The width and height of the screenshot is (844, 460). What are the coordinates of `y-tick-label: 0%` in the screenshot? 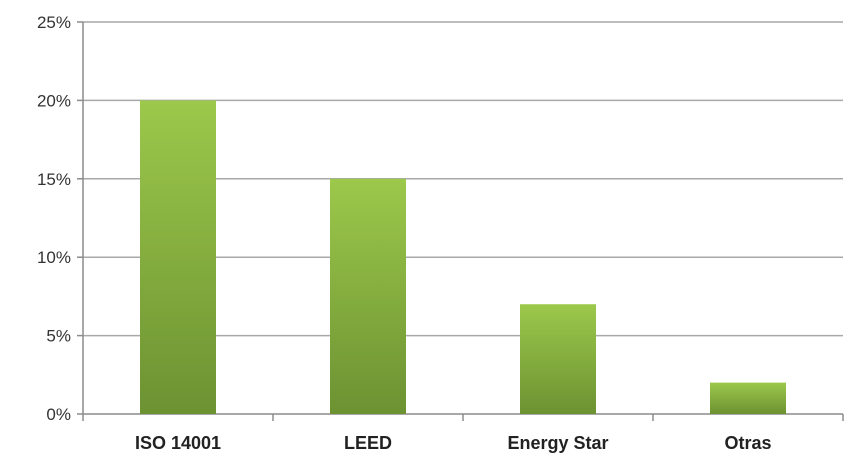 It's located at (58, 414).